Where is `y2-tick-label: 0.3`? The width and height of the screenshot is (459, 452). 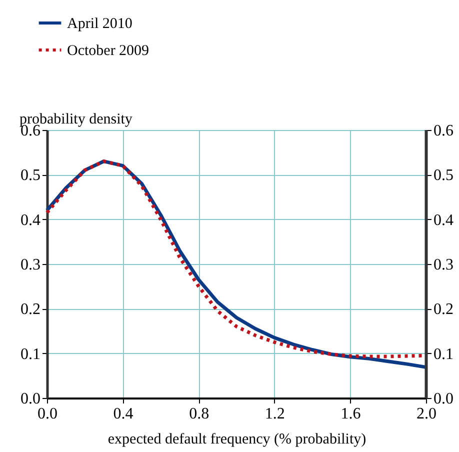
y2-tick-label: 0.3 is located at coordinates (444, 265).